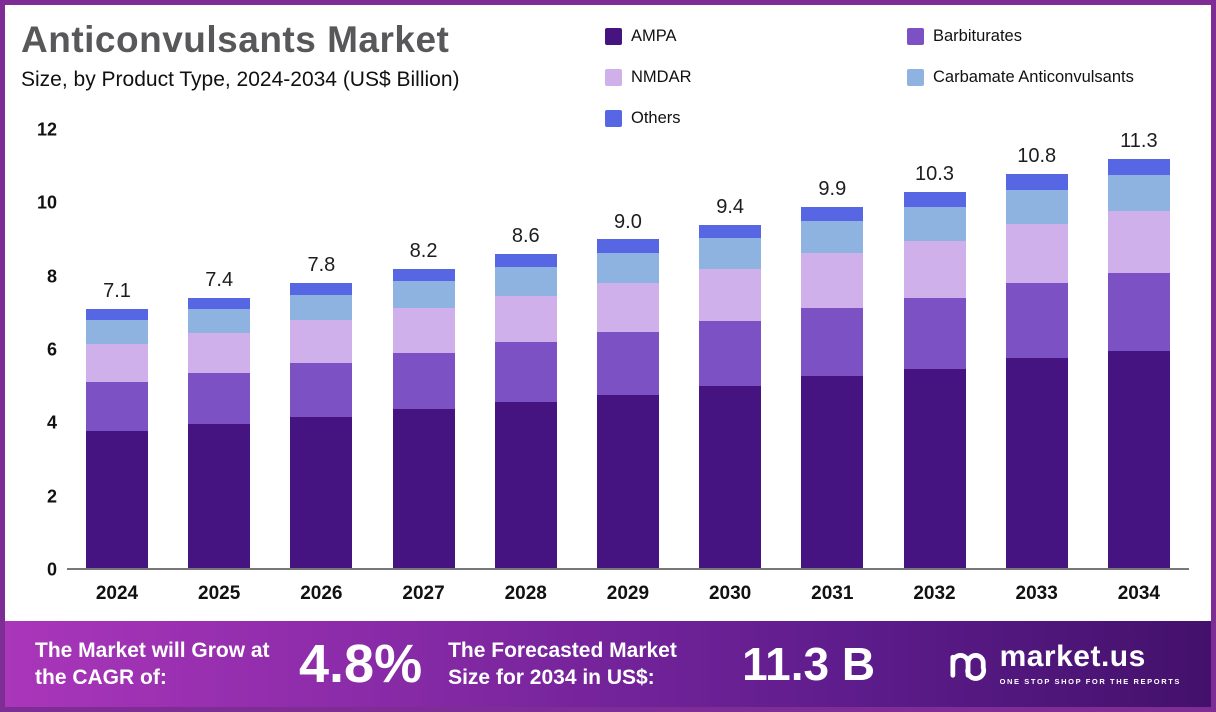  Describe the element at coordinates (235, 39) in the screenshot. I see `page-title: Anticonvulsants Market` at that location.